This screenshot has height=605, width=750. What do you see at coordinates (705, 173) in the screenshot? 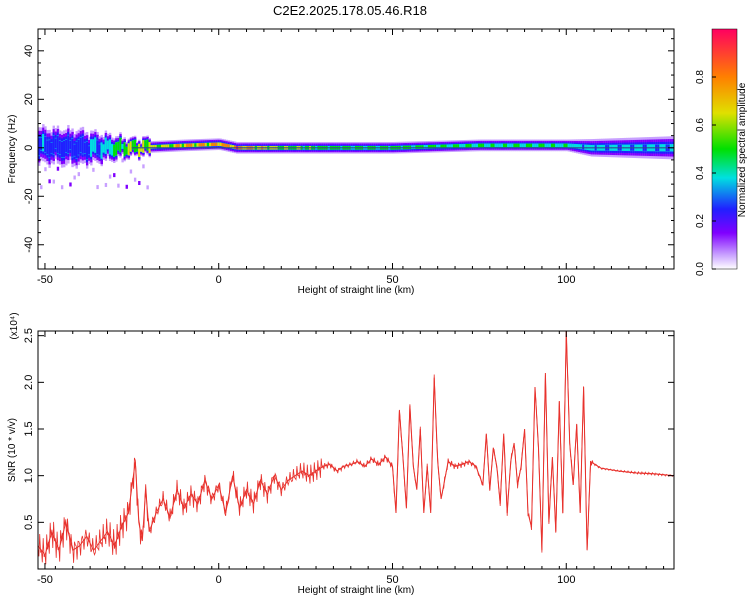
I see `colorbar-axes: 0.0 0.2 0.4 0.6 0.8` at bounding box center [705, 173].